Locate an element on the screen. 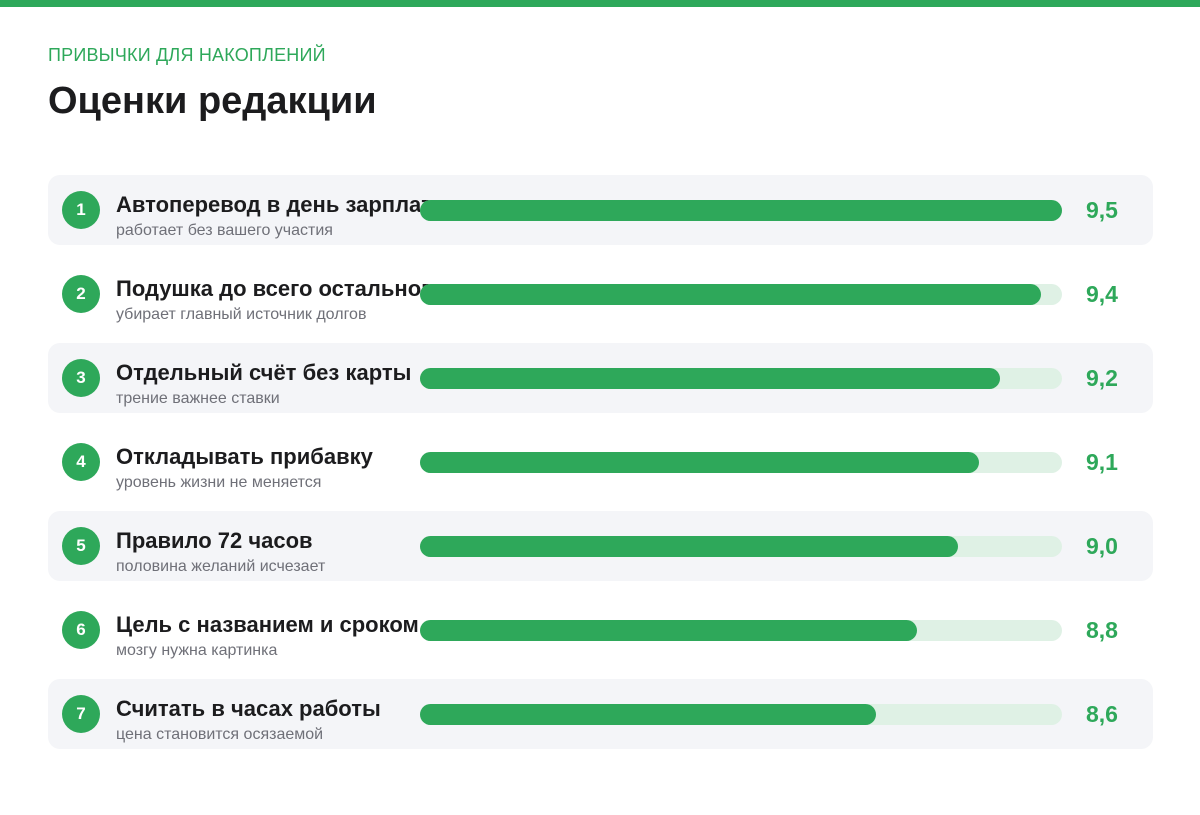 This screenshot has width=1200, height=815. section-kicker: ПРИВЫЧКИ ДЛЯ НАКОПЛЕНИЙ is located at coordinates (187, 55).